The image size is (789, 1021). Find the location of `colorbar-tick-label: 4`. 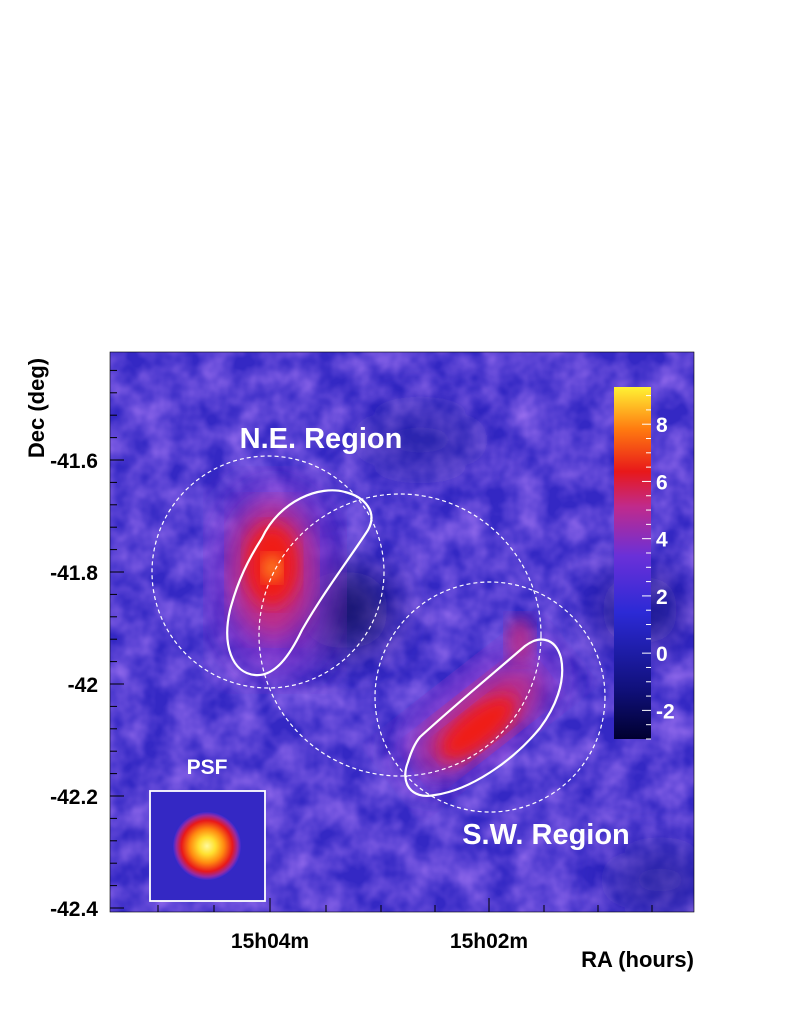

colorbar-tick-label: 4 is located at coordinates (662, 540).